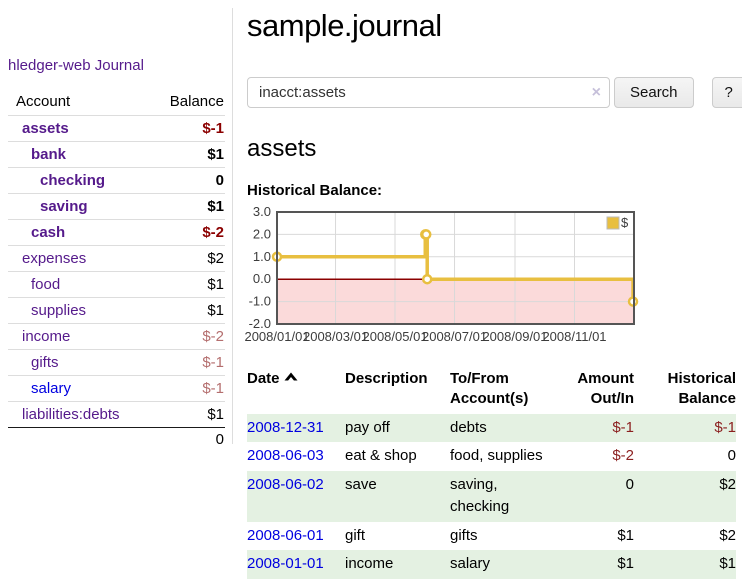  I want to click on chart-tick-label: 2008/01/01, so click(276, 336).